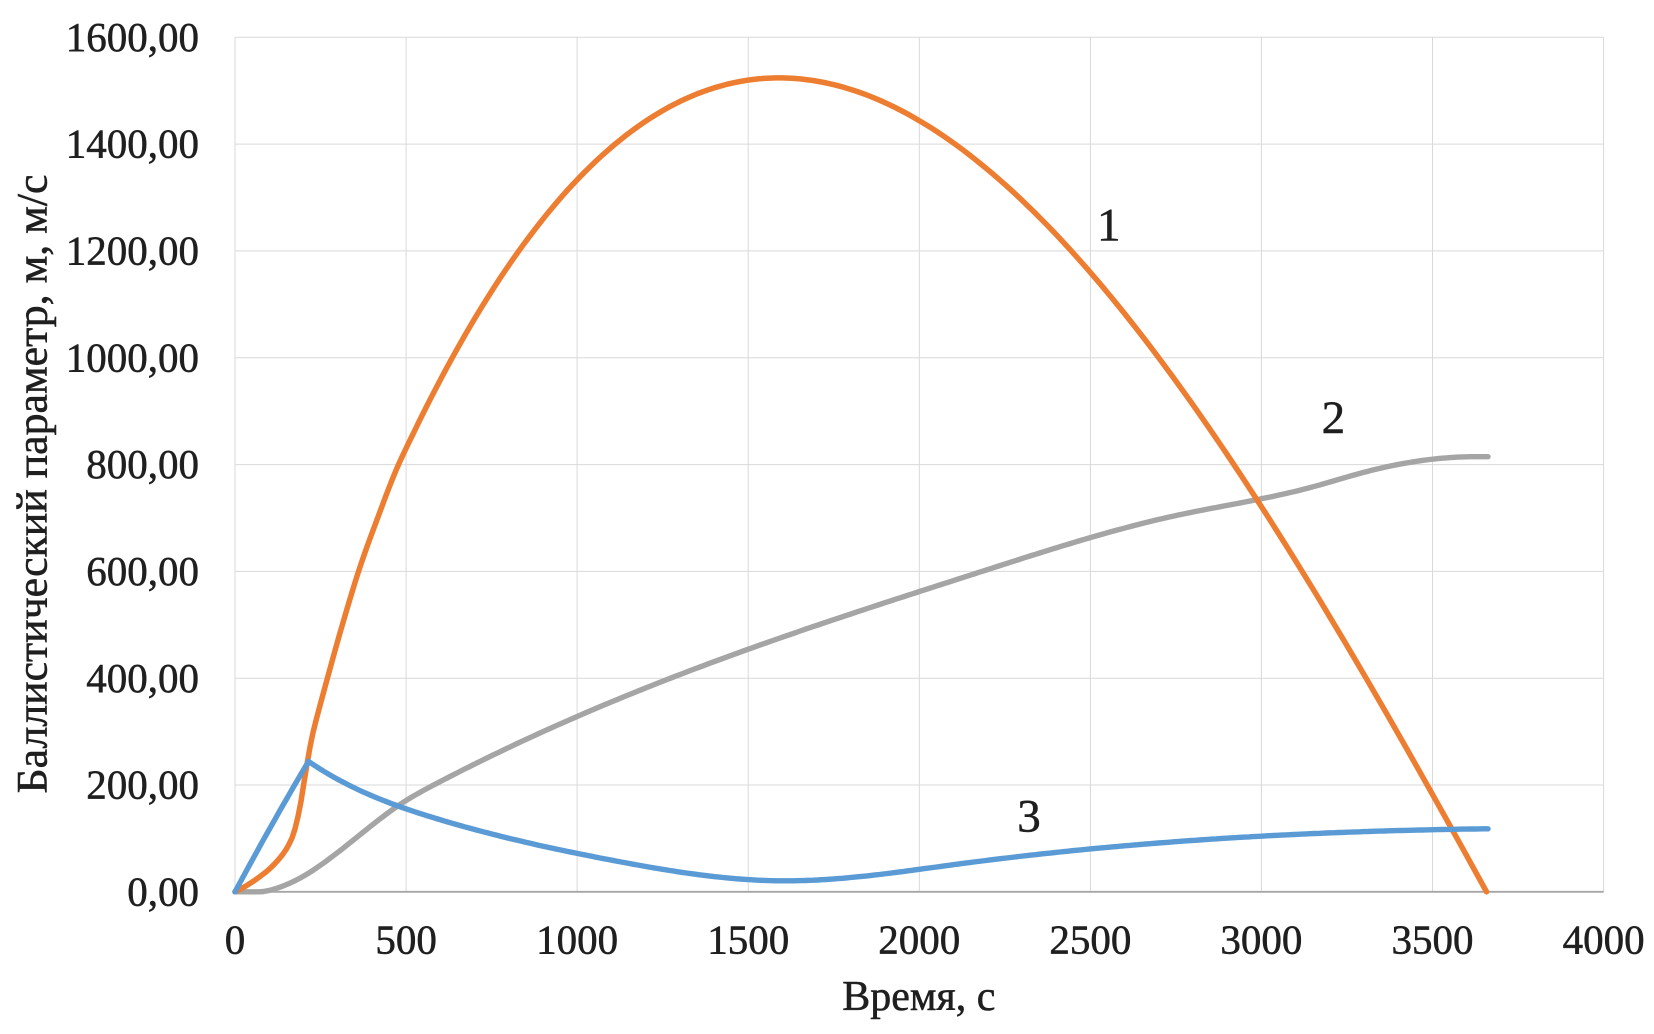 The height and width of the screenshot is (1034, 1654). Describe the element at coordinates (1029, 817) in the screenshot. I see `svg-text: 3` at that location.